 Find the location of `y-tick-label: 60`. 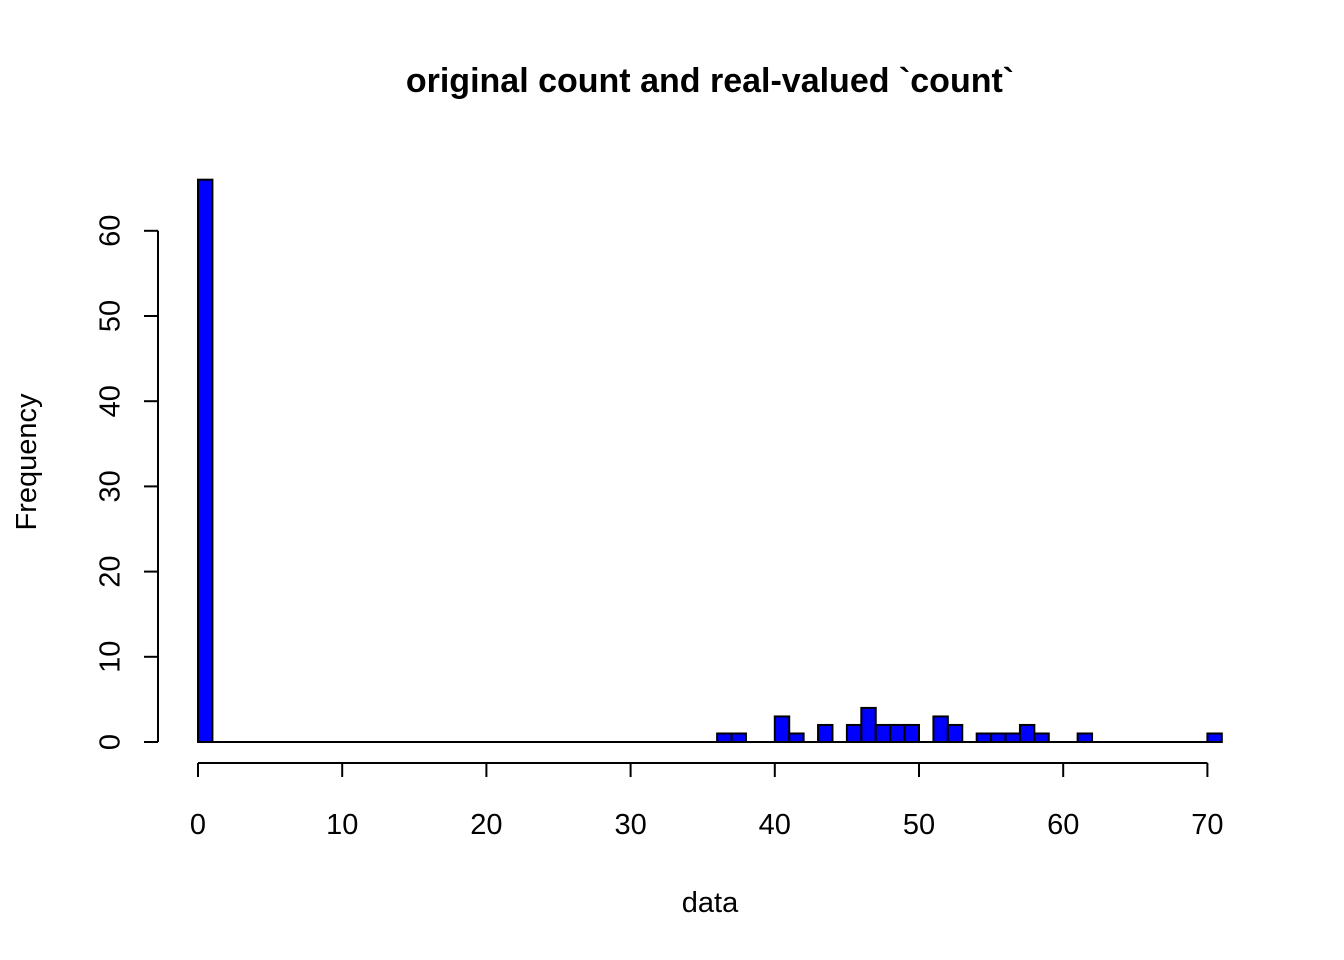

y-tick-label: 60 is located at coordinates (111, 231).